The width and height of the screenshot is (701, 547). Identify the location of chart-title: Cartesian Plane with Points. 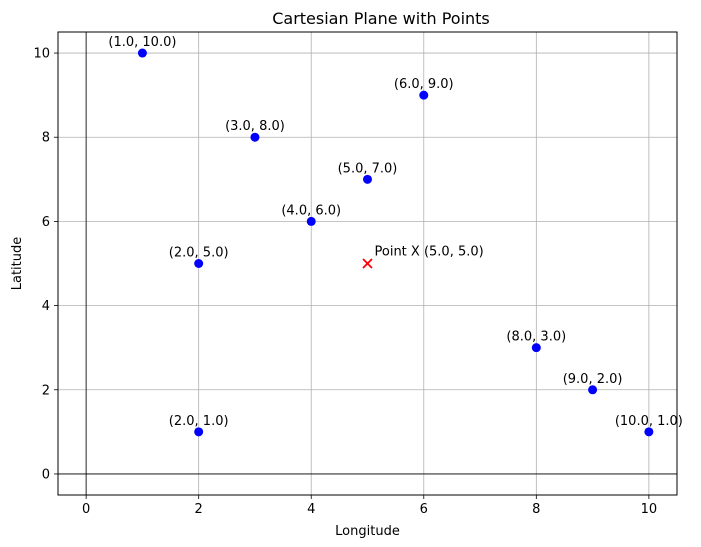
(381, 18).